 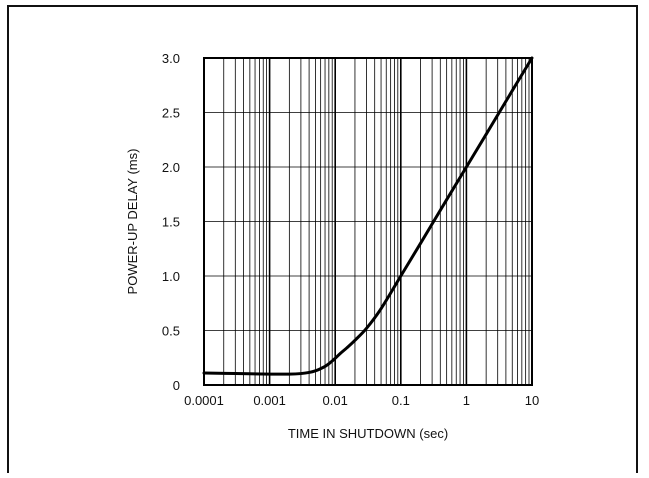 What do you see at coordinates (171, 276) in the screenshot?
I see `y-tick-label: 1.0` at bounding box center [171, 276].